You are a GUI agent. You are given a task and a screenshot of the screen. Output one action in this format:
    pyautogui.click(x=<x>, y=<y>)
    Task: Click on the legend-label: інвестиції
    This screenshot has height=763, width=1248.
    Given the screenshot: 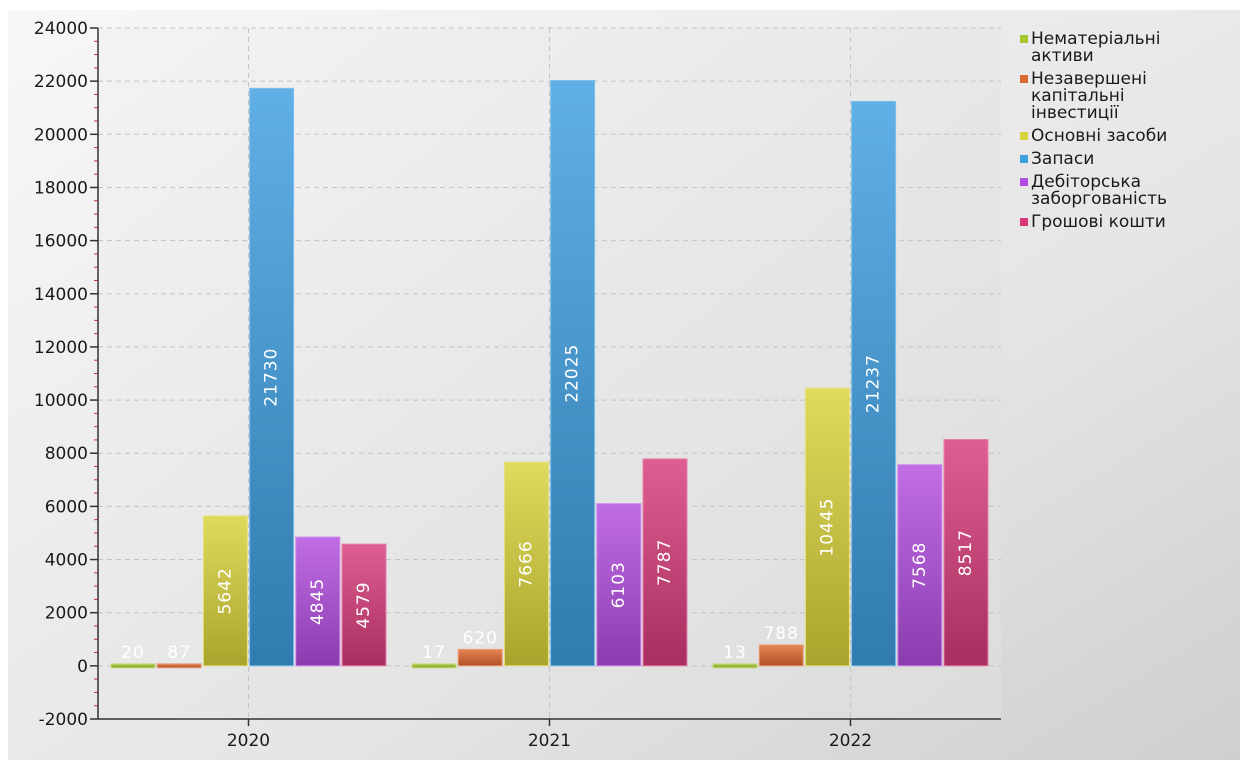 What is the action you would take?
    pyautogui.click(x=1075, y=113)
    